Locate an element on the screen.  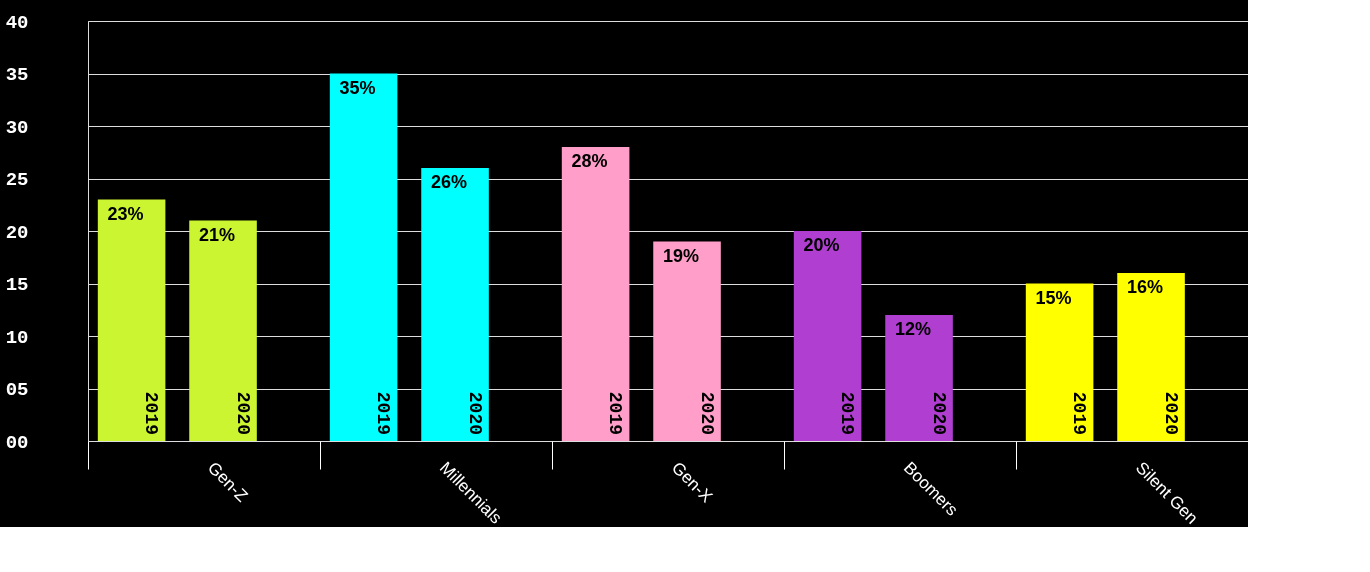
data-label: 19% is located at coordinates (681, 255).